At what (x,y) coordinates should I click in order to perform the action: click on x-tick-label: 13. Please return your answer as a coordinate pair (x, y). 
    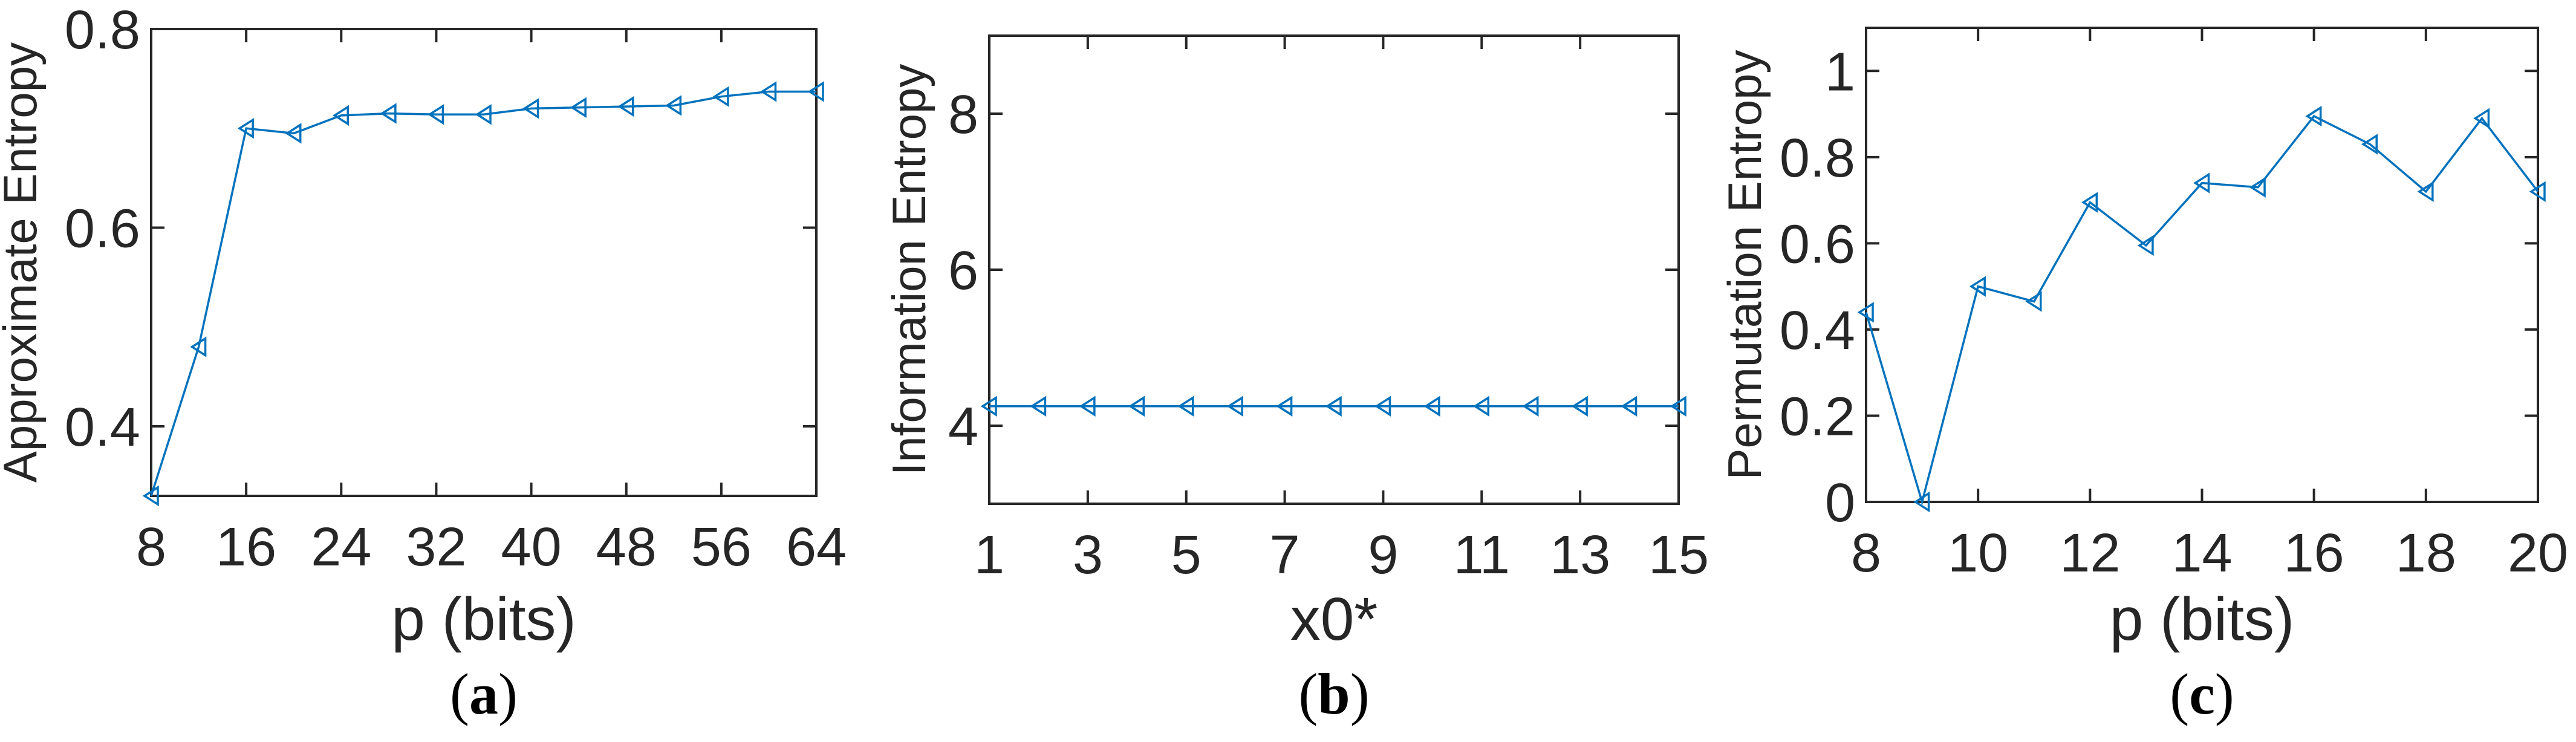
    Looking at the image, I should click on (1580, 555).